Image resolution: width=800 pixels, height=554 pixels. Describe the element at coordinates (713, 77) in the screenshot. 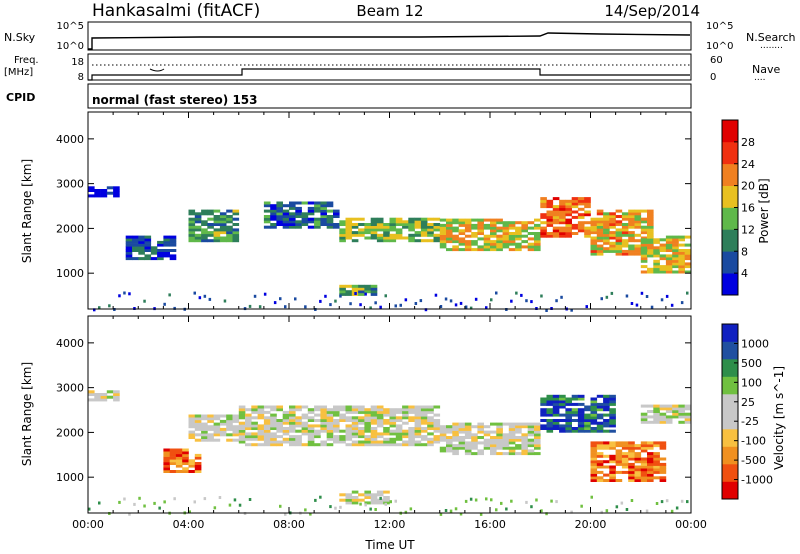

I see `freq-right-tick-bottom: 0` at that location.